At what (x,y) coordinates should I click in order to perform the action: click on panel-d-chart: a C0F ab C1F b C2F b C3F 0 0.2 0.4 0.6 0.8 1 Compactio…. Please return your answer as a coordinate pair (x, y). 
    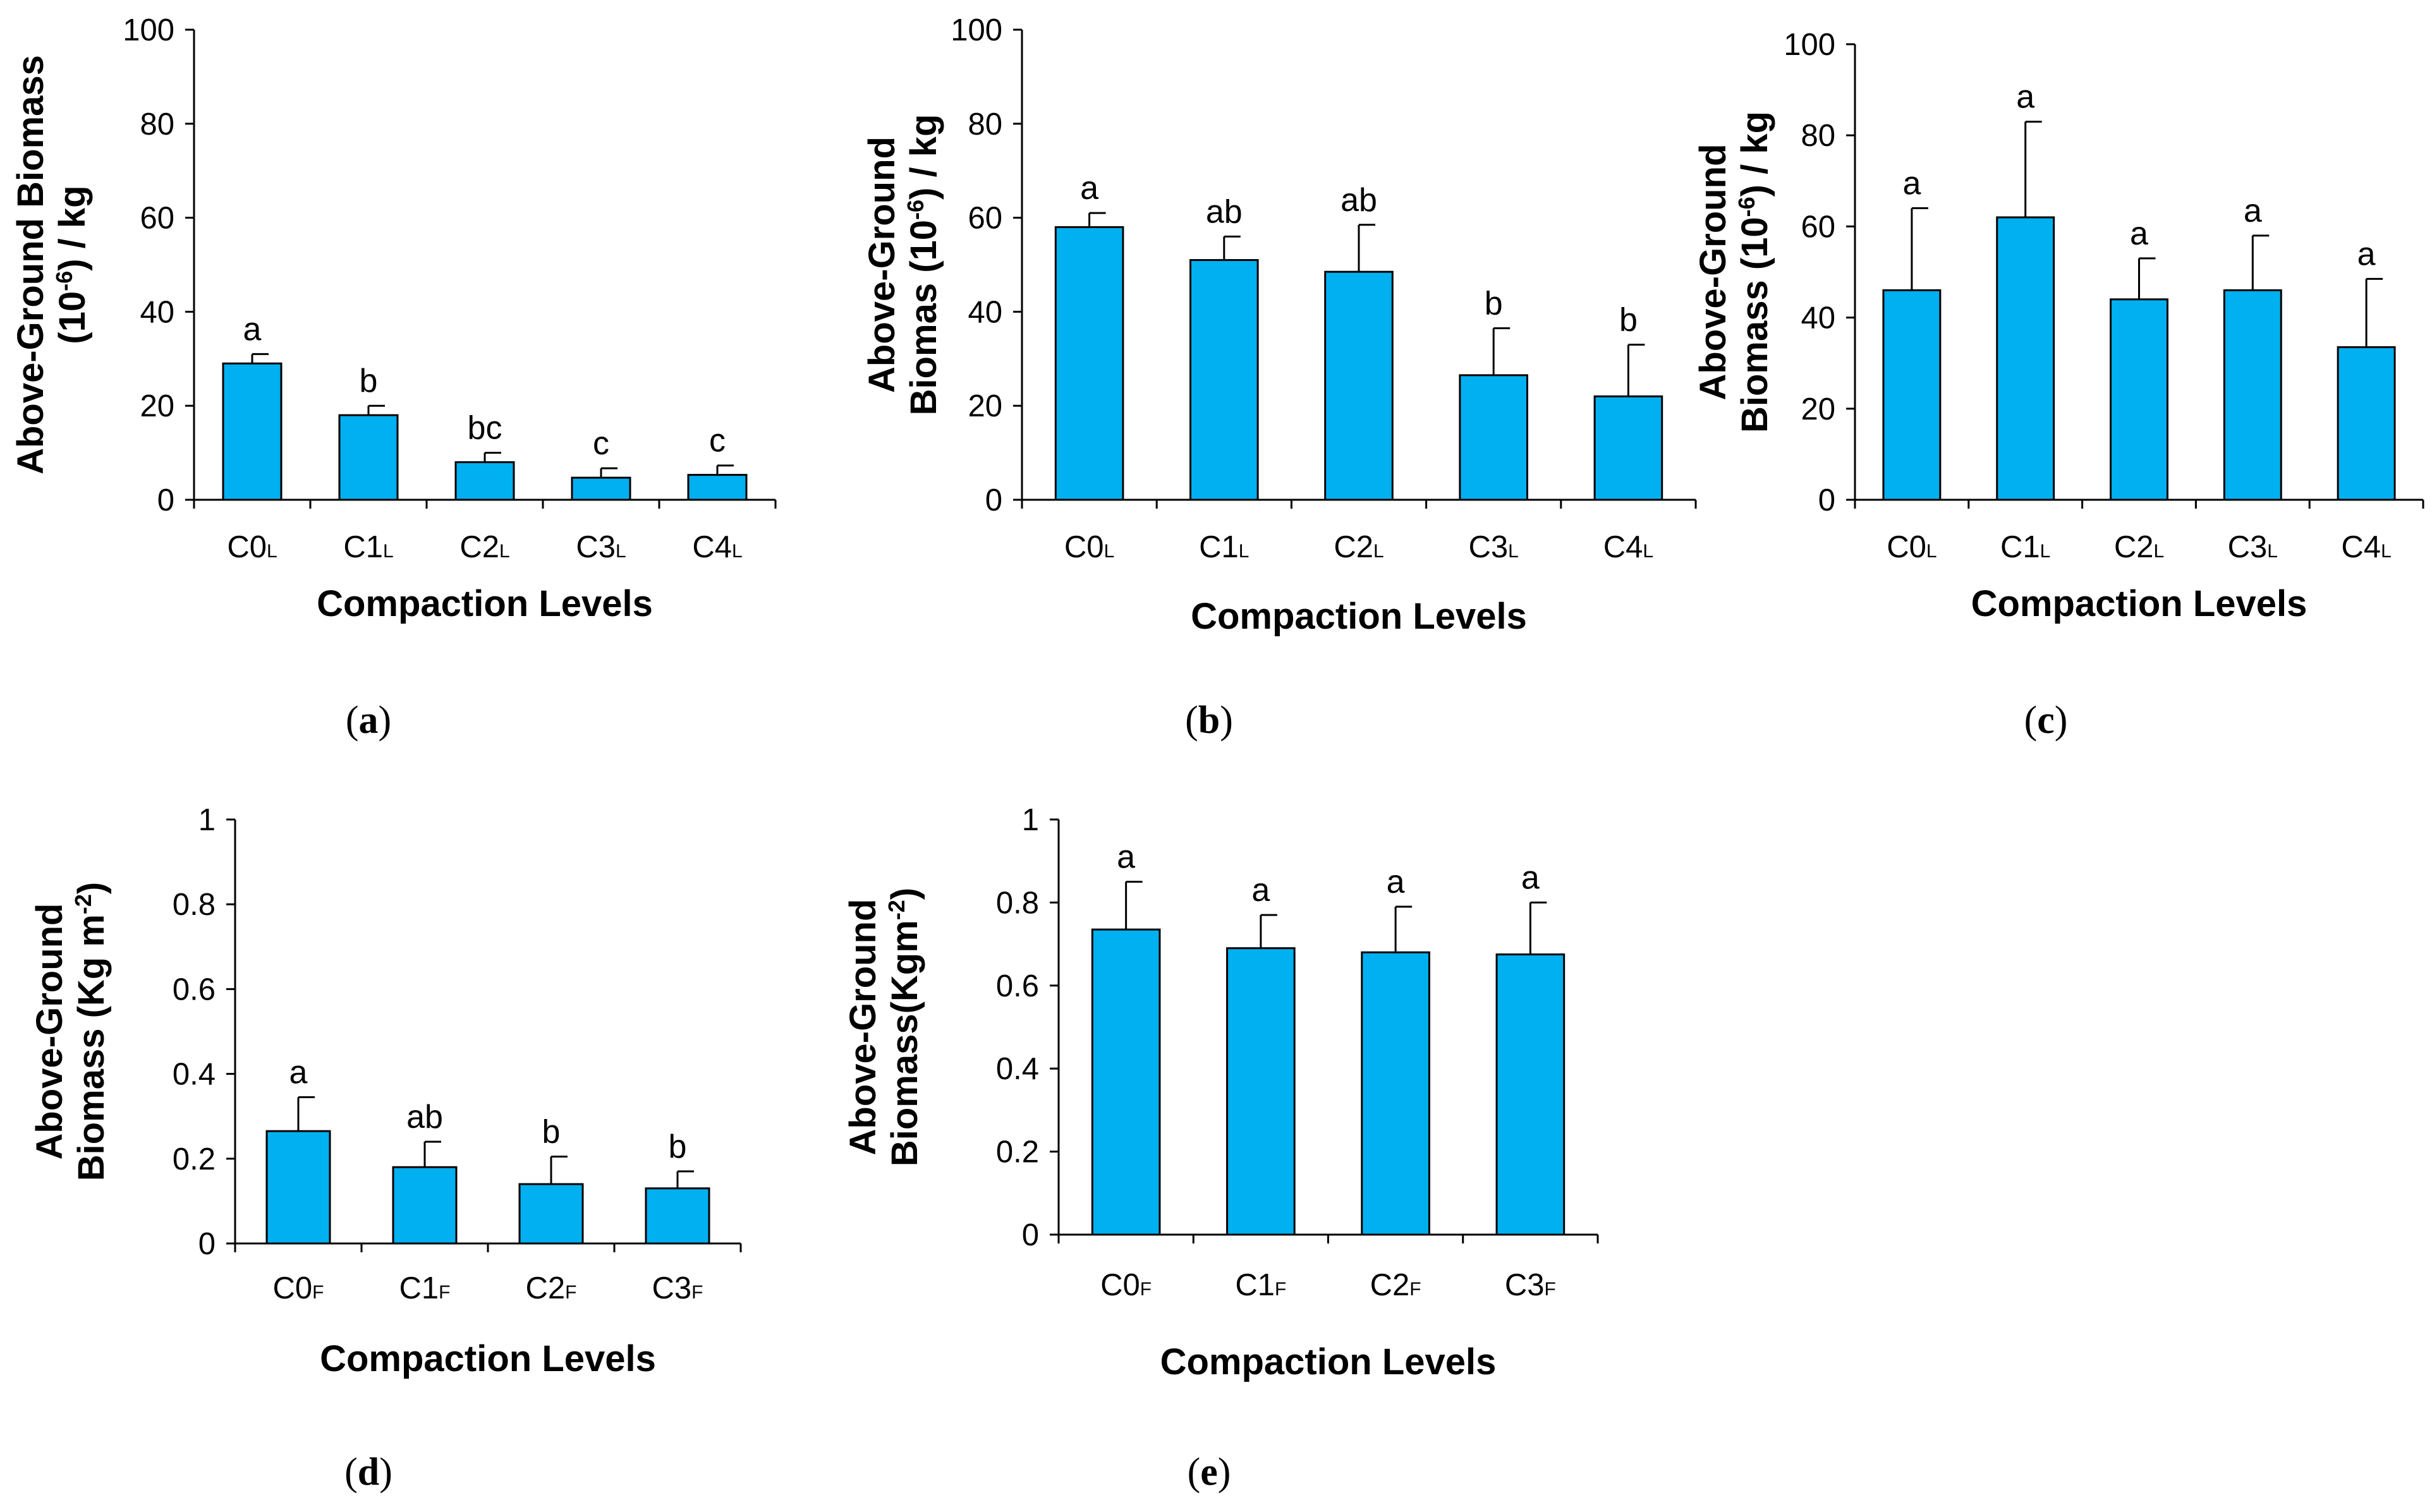
    Looking at the image, I should click on (386, 1148).